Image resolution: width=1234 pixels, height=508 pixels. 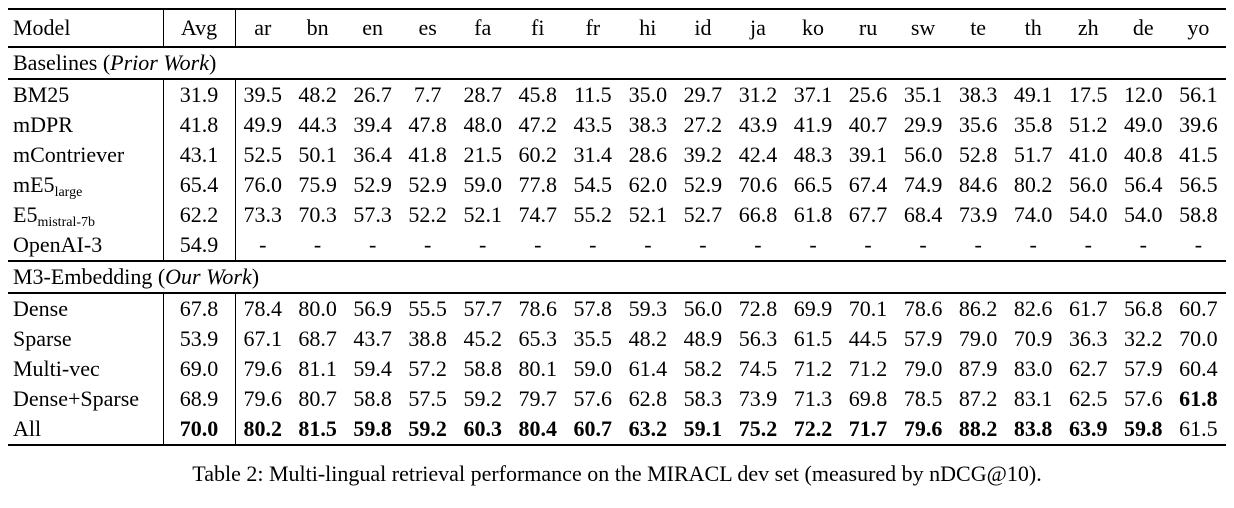 I want to click on value-cell-es: -, so click(x=428, y=246).